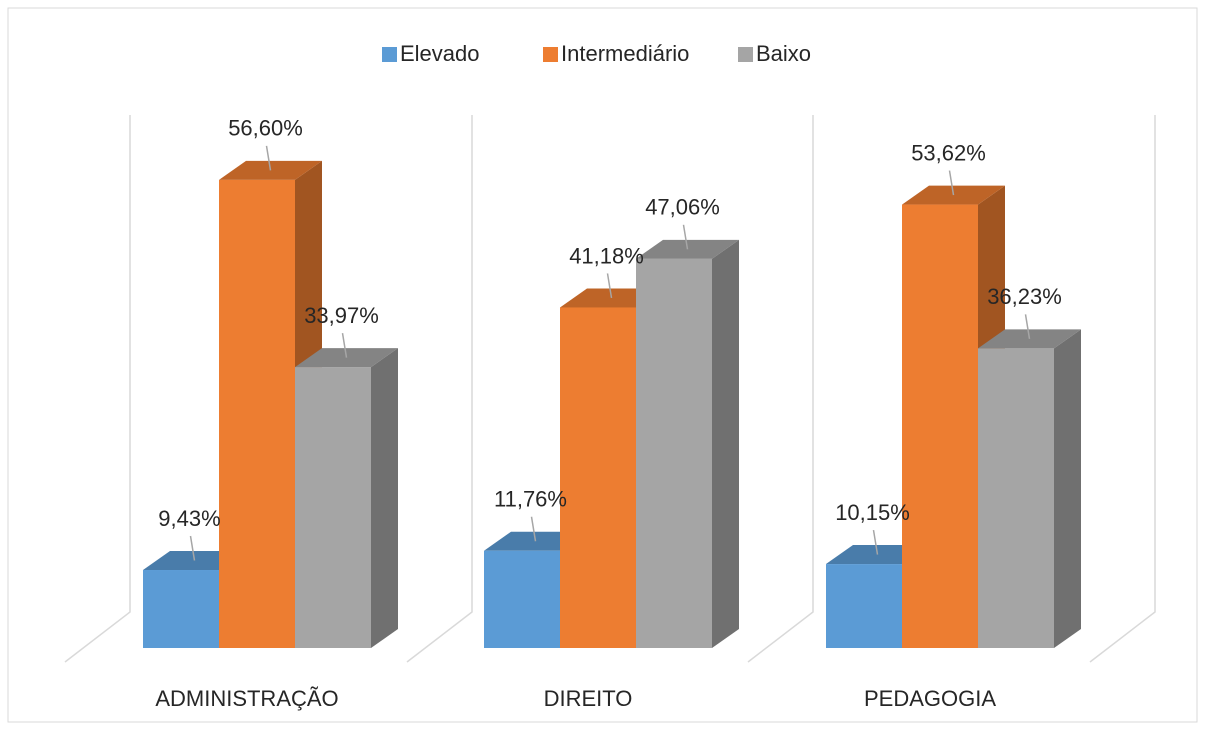  What do you see at coordinates (872, 512) in the screenshot?
I see `data-label: 10,15%` at bounding box center [872, 512].